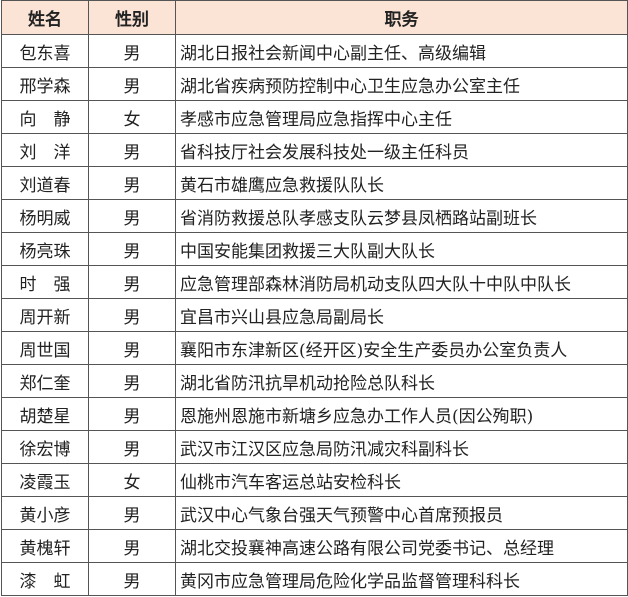  Describe the element at coordinates (401, 315) in the screenshot. I see `title-cell: 宜昌市兴山县应急局副局长` at that location.